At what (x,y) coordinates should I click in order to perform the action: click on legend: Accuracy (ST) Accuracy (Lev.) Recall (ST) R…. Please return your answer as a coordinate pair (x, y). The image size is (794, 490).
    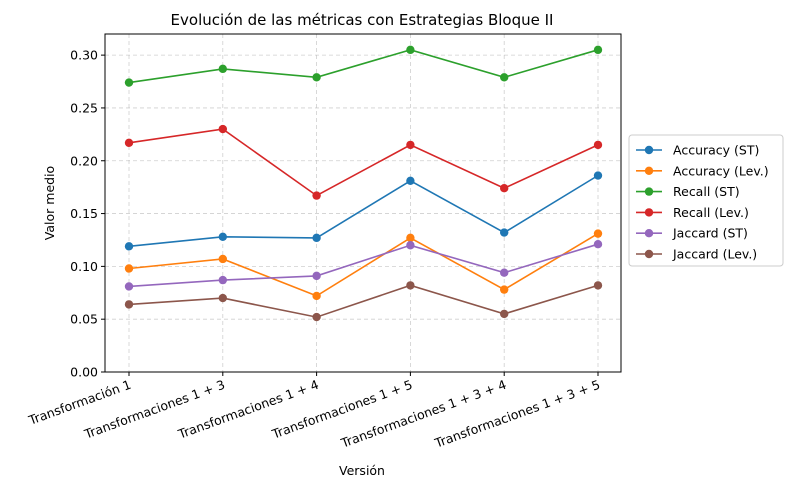
    Looking at the image, I should click on (706, 200).